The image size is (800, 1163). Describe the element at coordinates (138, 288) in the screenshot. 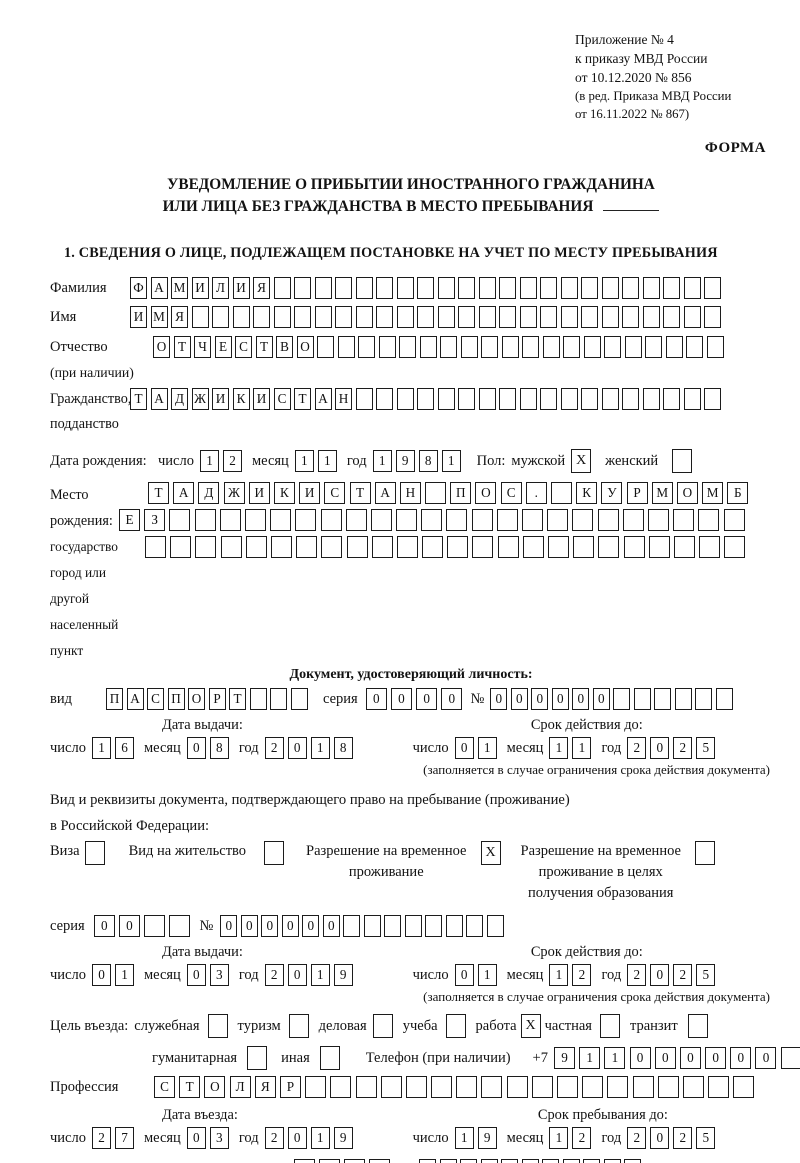

I see `char-cell: Ф` at that location.